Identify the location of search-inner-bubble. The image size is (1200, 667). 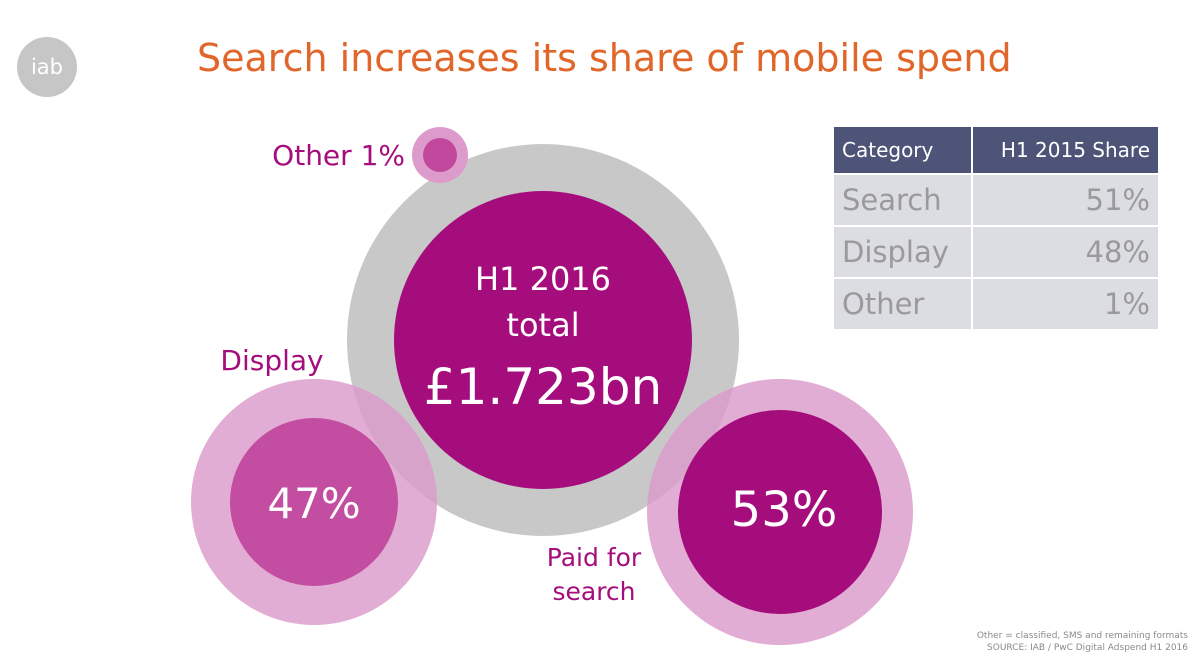
(780, 512).